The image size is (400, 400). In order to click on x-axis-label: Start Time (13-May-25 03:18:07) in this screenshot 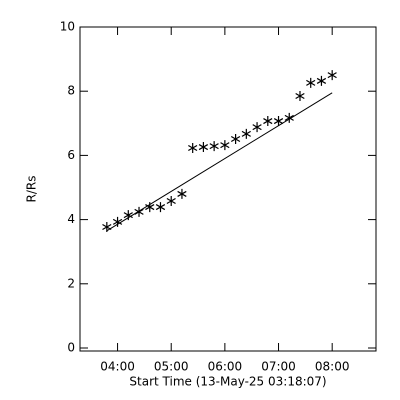, I will do `click(227, 382)`.